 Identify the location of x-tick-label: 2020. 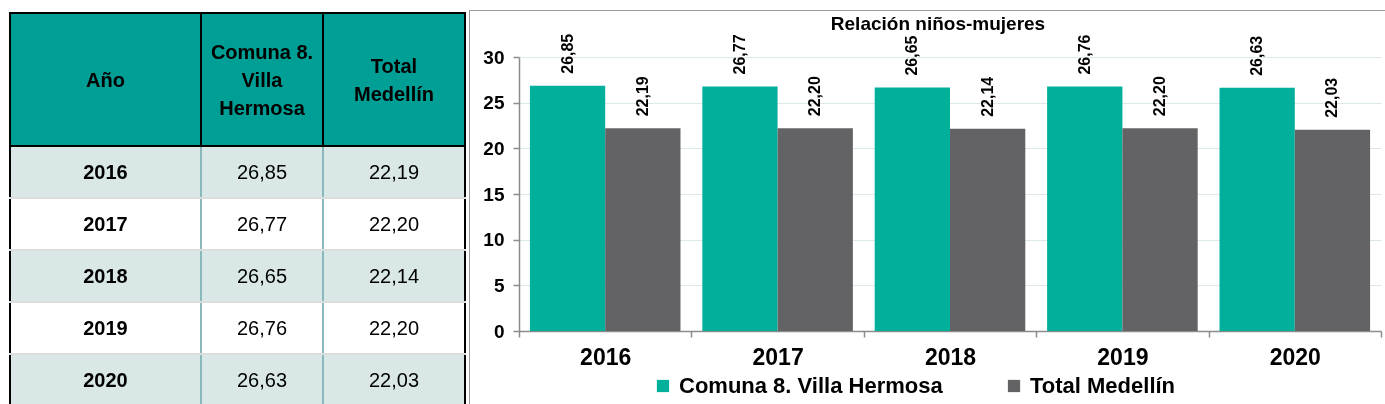
(1295, 356).